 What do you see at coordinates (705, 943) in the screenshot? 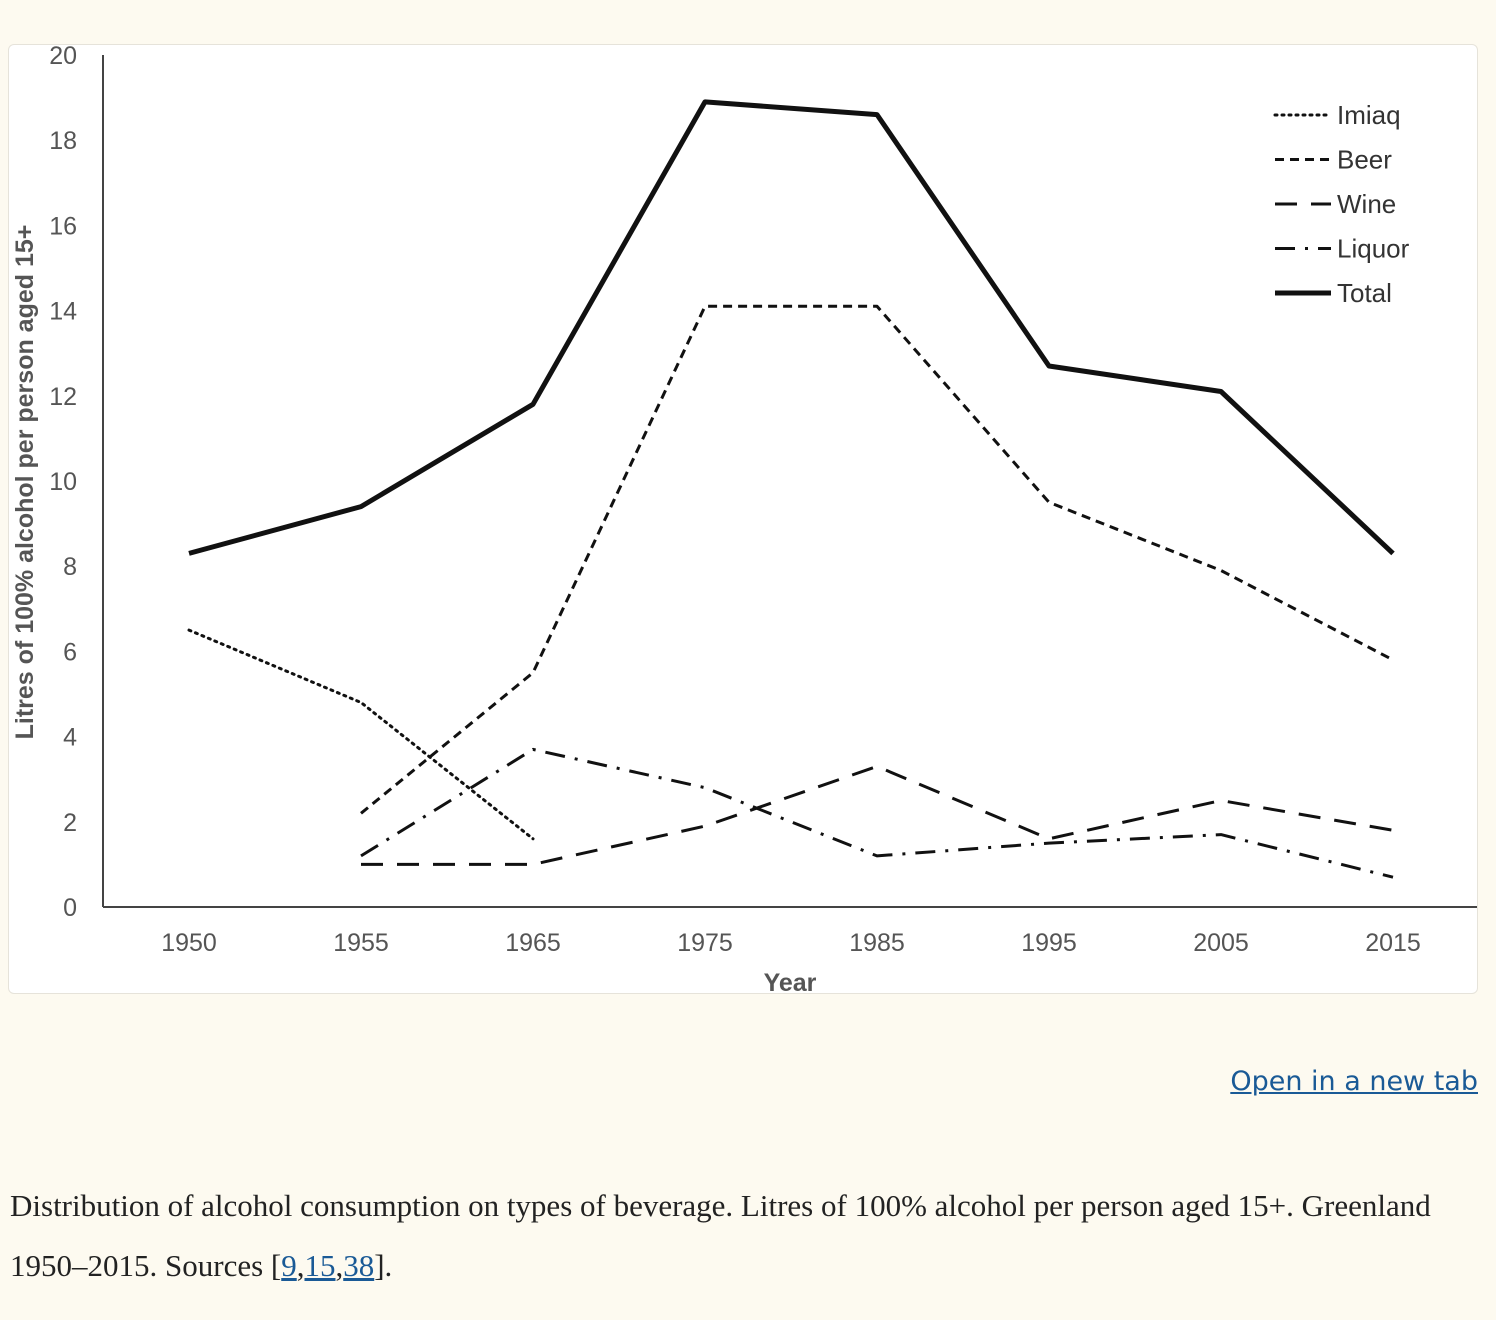
I see `x-tick-label-1975: 1975` at bounding box center [705, 943].